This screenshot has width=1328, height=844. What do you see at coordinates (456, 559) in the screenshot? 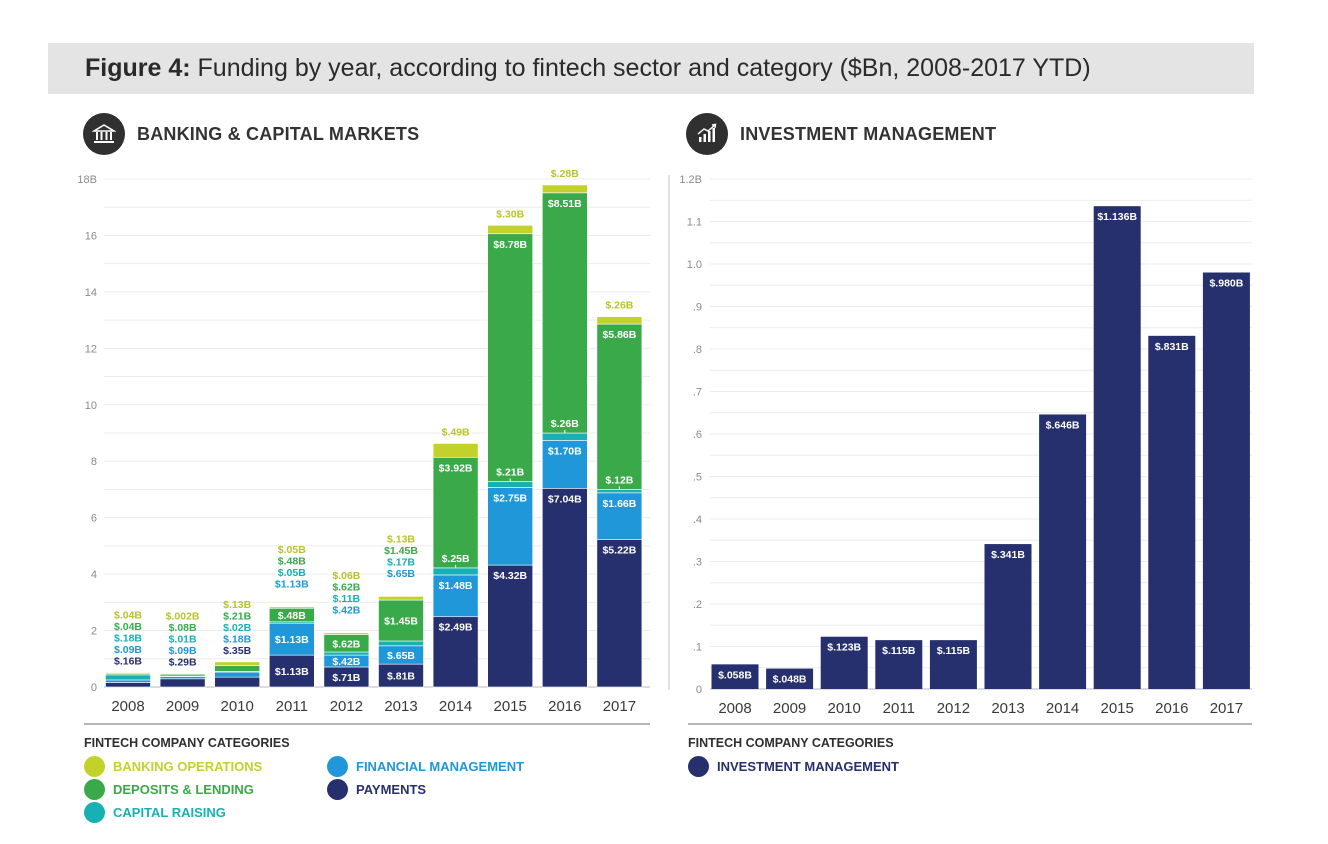
I see `data-label: $.25B` at bounding box center [456, 559].